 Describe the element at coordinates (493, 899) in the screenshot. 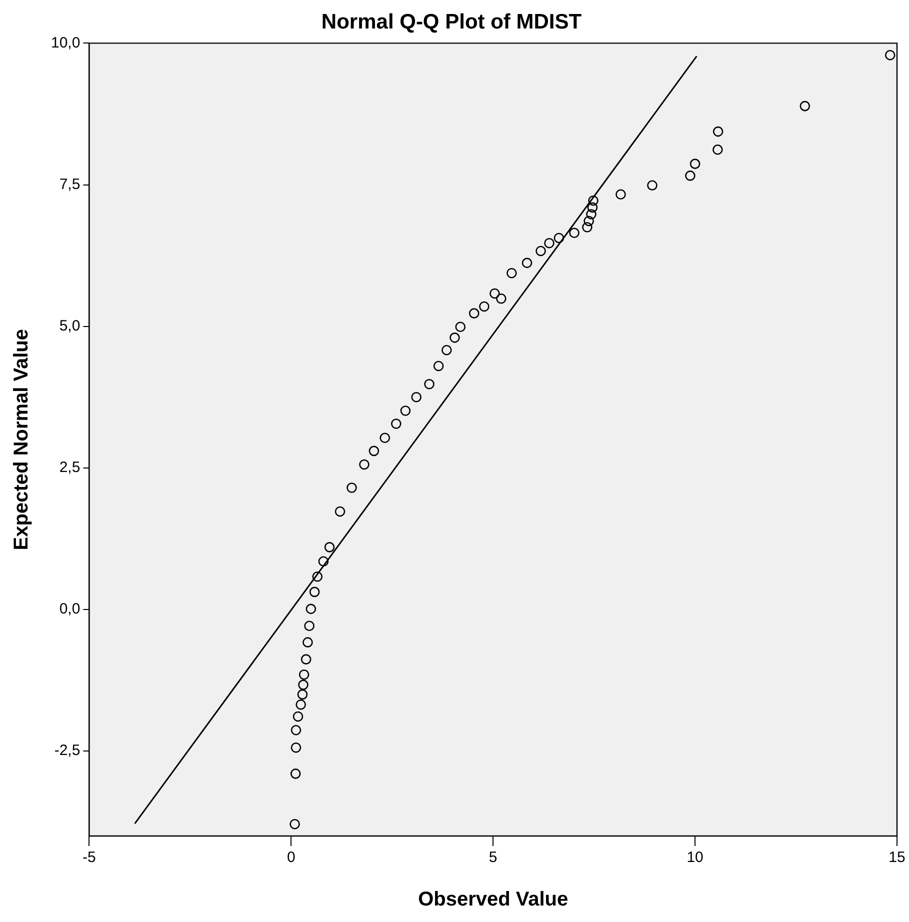

I see `x-axis-title: Observed Value` at that location.